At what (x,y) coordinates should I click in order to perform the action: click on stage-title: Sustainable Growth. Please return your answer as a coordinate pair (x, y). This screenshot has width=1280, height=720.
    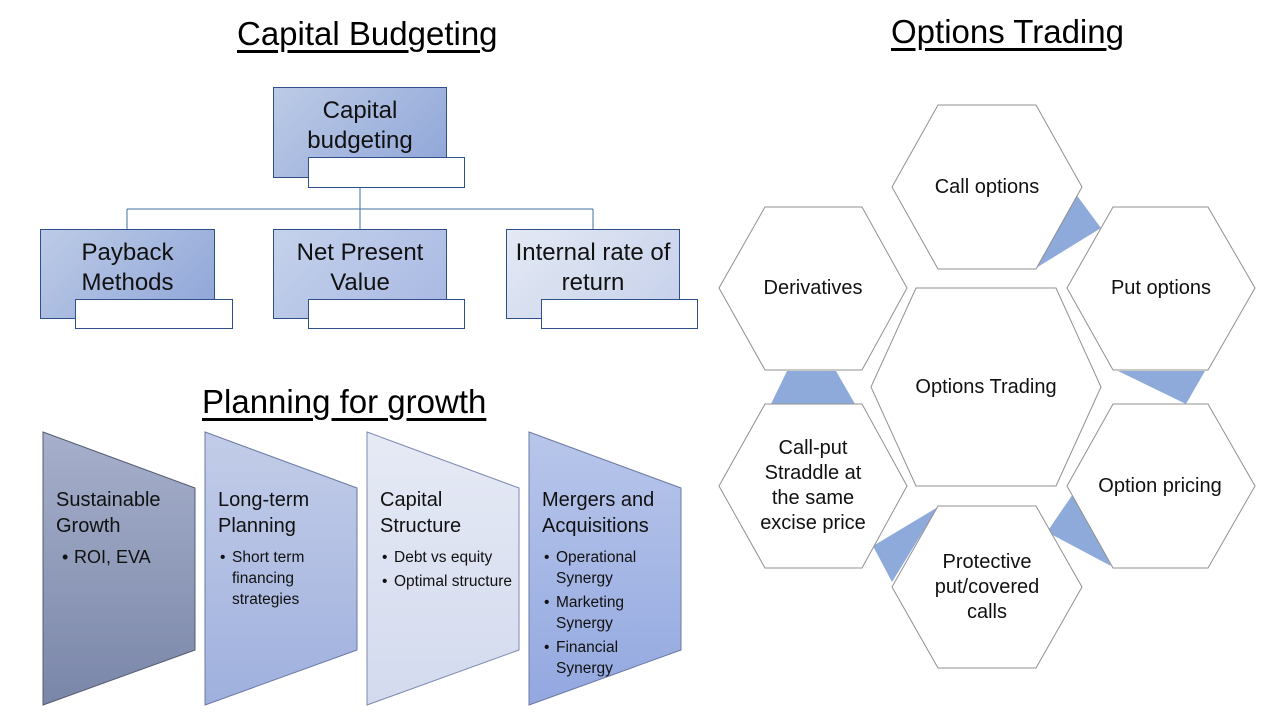
    Looking at the image, I should click on (108, 513).